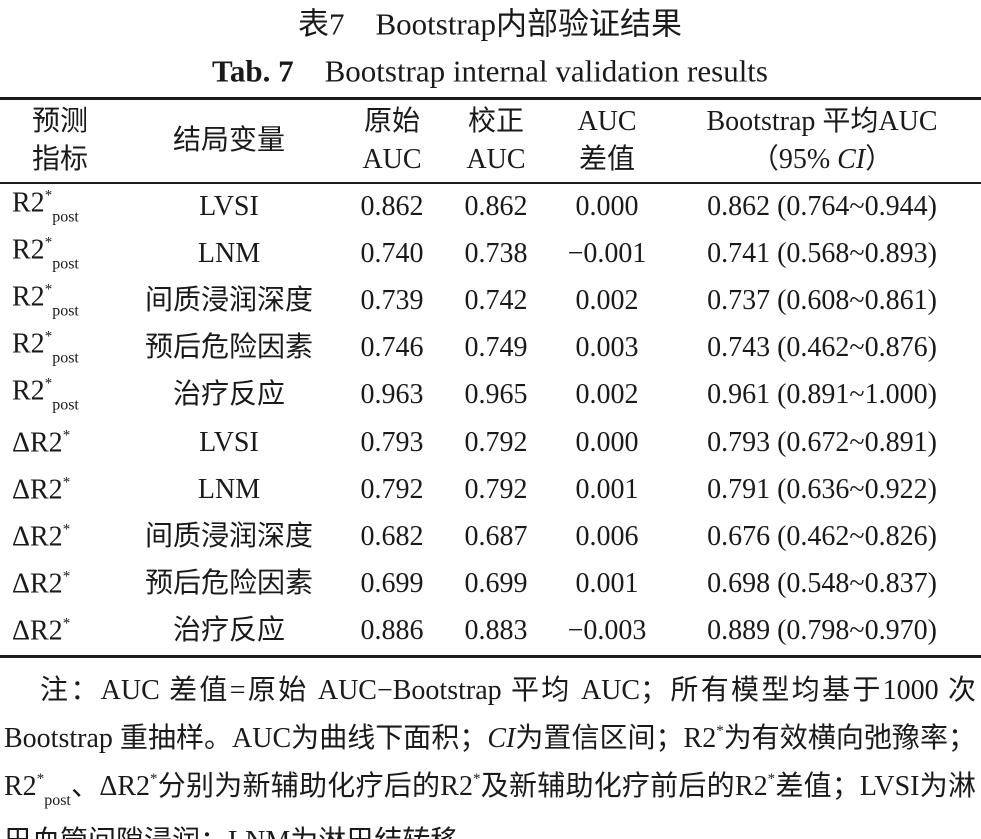  I want to click on cell: 治疗反应, so click(229, 395).